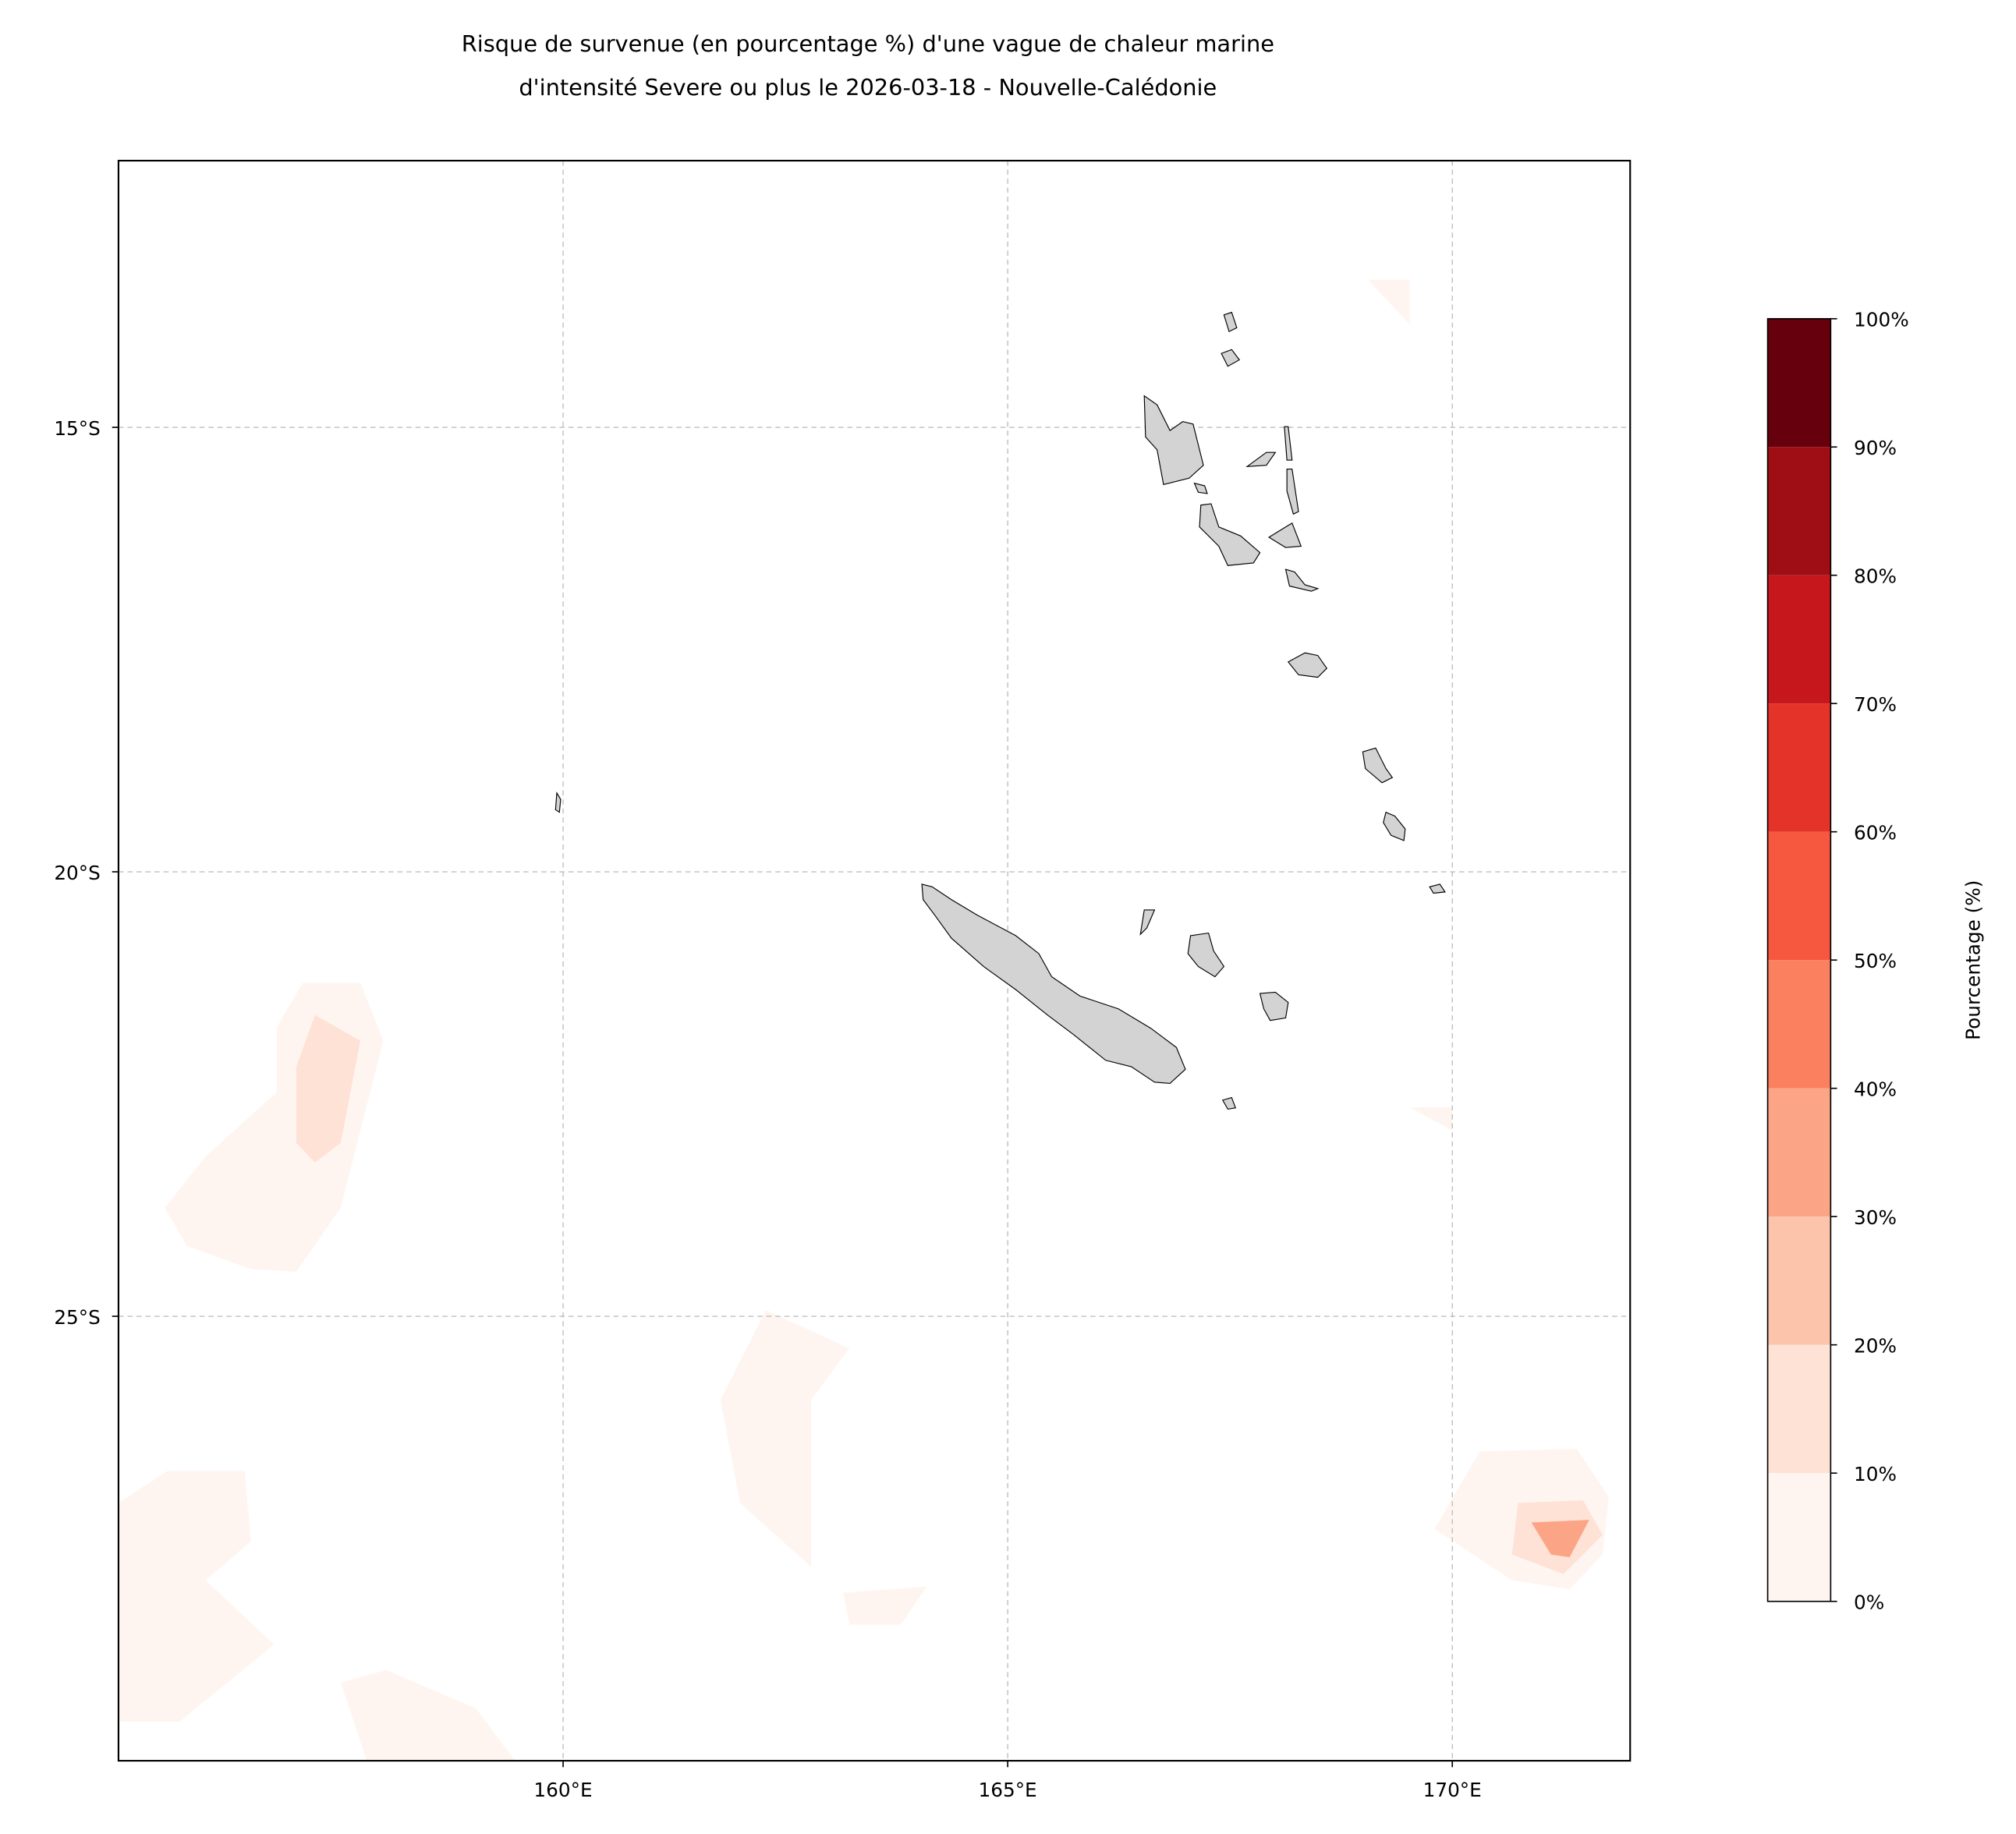 The image size is (2016, 1834). What do you see at coordinates (1876, 1089) in the screenshot?
I see `colorbar-tick-label: 40%` at bounding box center [1876, 1089].